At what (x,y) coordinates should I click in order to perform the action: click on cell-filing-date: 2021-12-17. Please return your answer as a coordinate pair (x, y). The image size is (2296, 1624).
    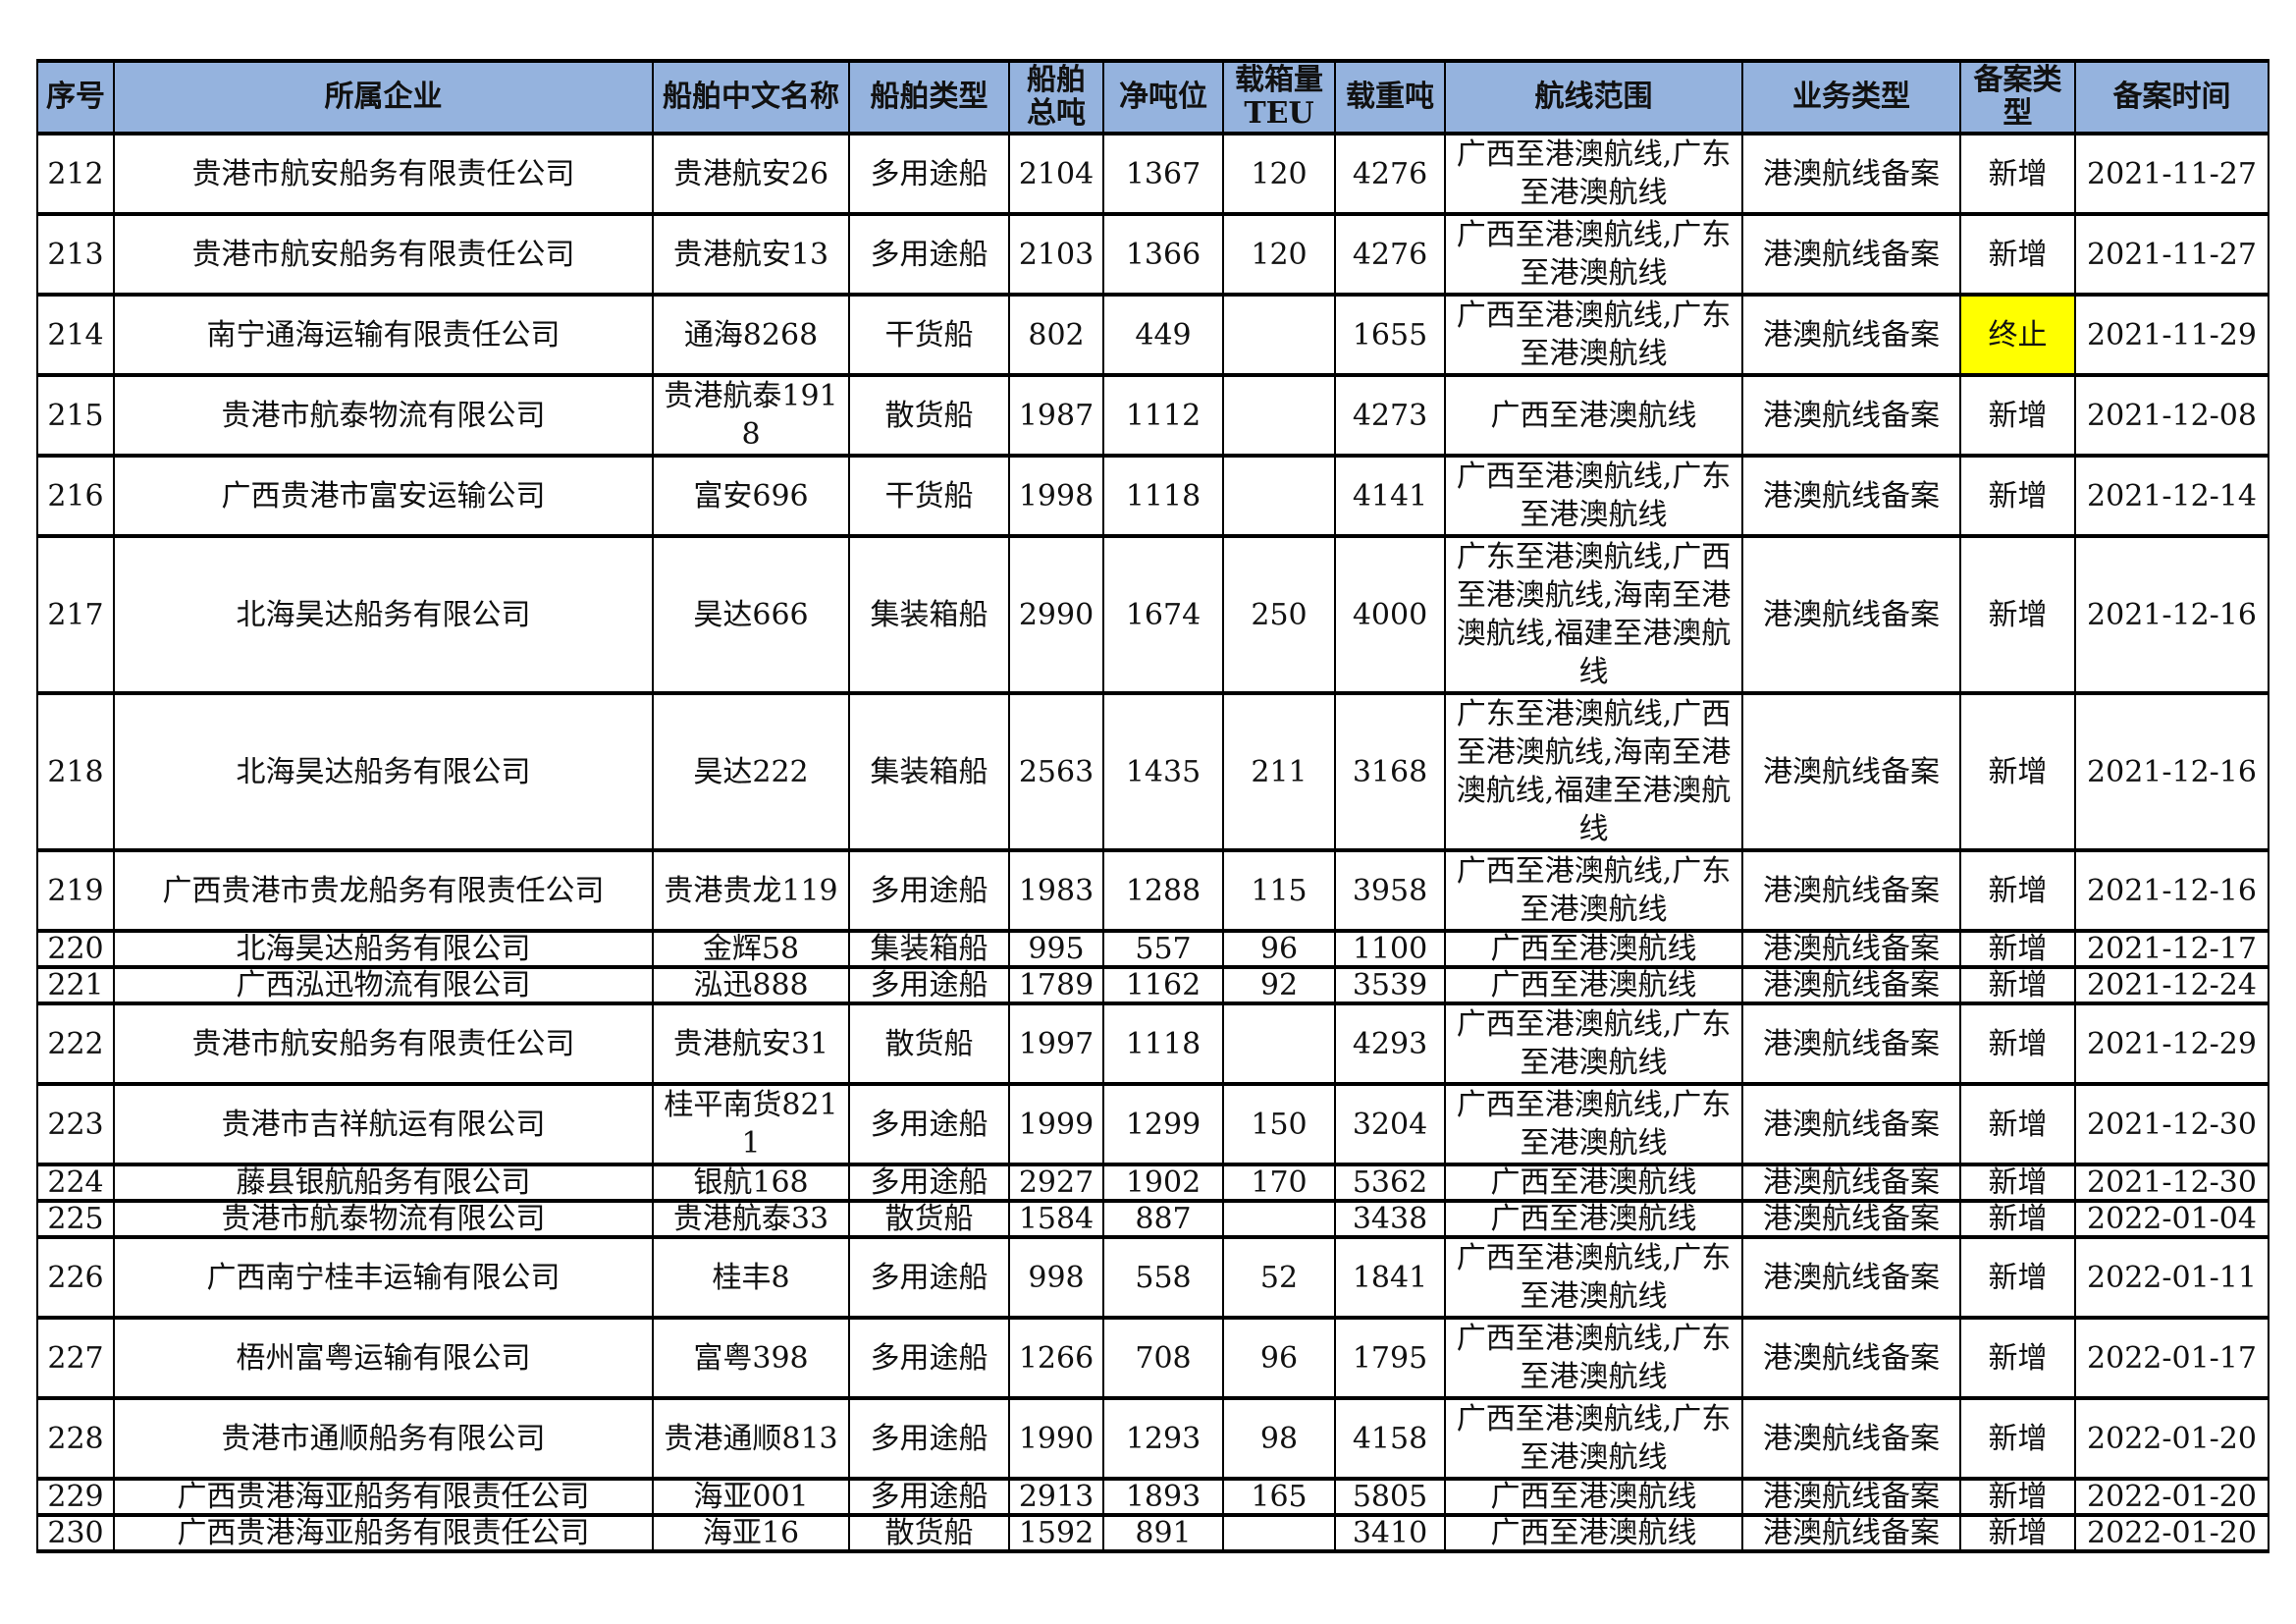
    Looking at the image, I should click on (2171, 949).